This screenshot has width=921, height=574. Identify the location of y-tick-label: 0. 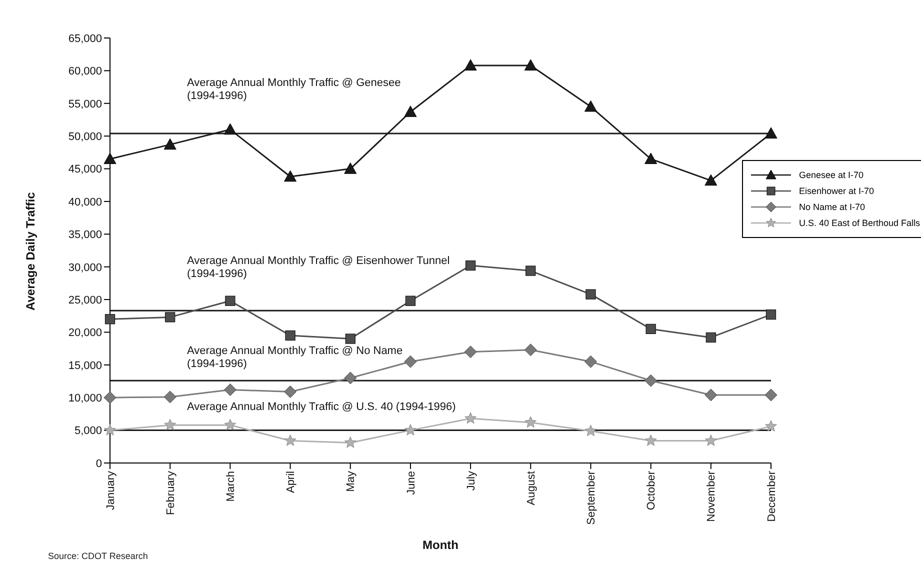
(99, 464).